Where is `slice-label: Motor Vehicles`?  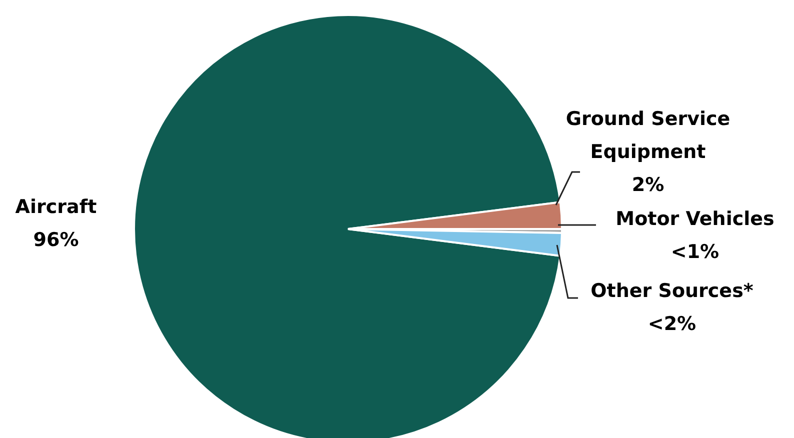
slice-label: Motor Vehicles is located at coordinates (695, 219).